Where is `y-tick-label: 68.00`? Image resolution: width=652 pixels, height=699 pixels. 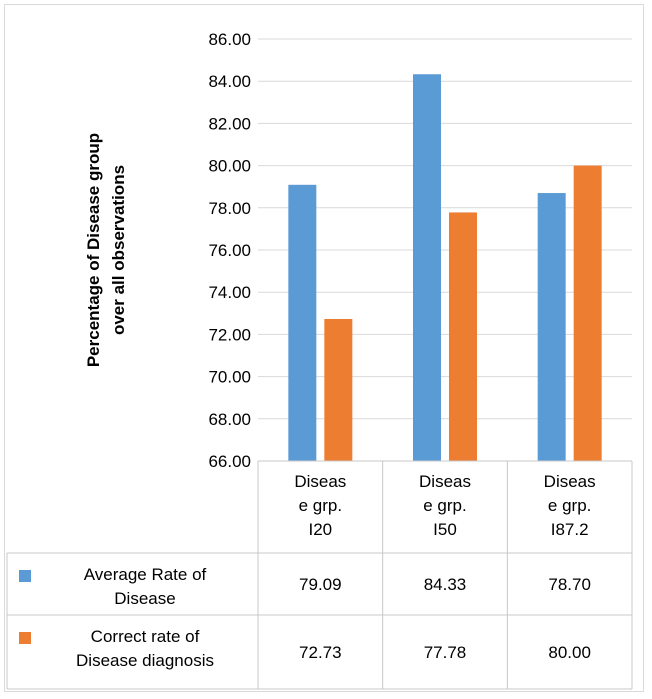 y-tick-label: 68.00 is located at coordinates (229, 419).